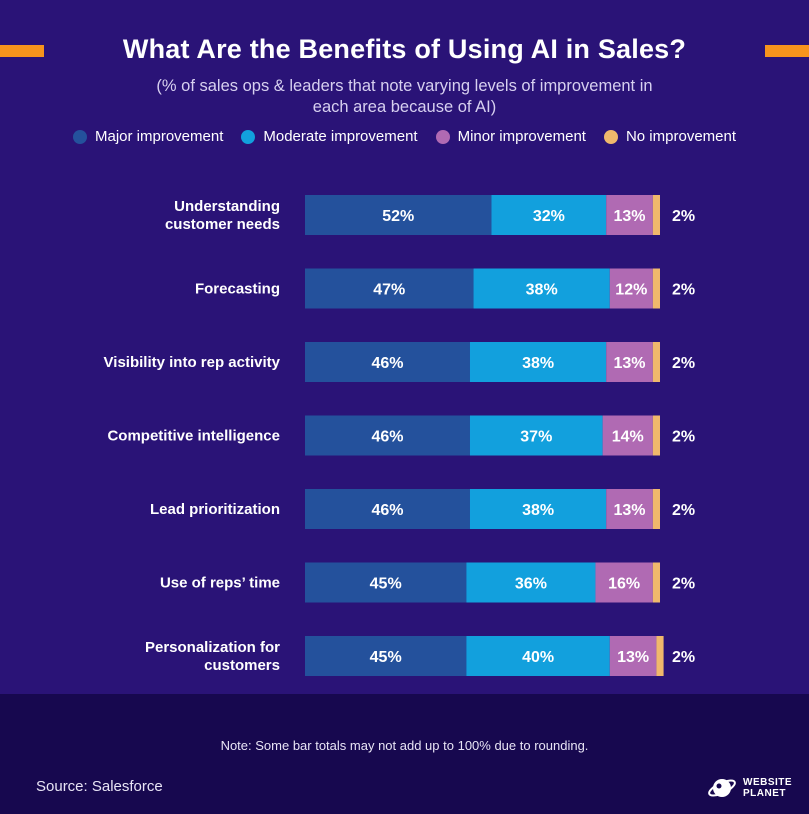  Describe the element at coordinates (681, 136) in the screenshot. I see `legend-label: No improvement` at that location.